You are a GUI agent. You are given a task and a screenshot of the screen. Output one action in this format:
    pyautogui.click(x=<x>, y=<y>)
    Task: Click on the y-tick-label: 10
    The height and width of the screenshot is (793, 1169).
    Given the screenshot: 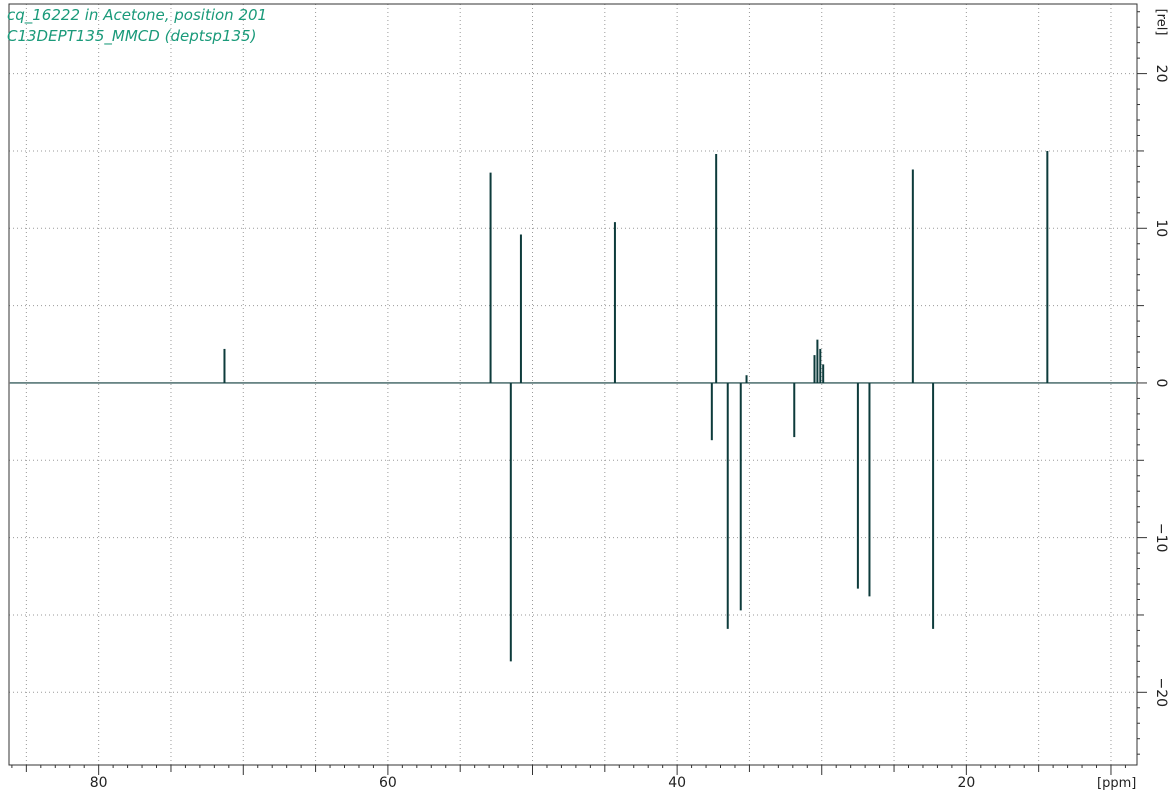 What is the action you would take?
    pyautogui.click(x=1161, y=228)
    